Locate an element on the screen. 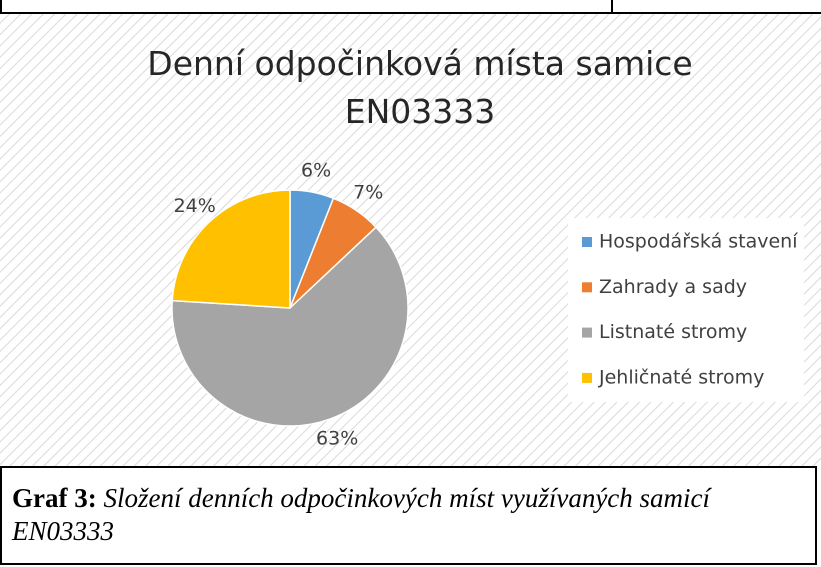 The image size is (821, 567). data-label: 7% is located at coordinates (368, 192).